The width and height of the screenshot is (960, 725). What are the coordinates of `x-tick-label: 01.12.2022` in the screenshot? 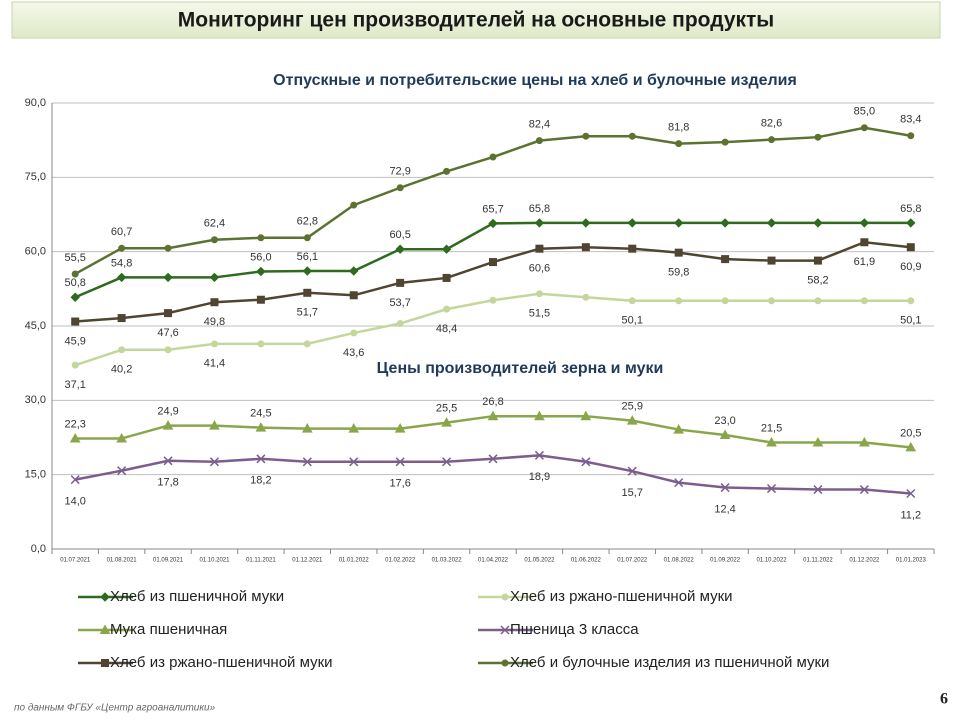 It's located at (864, 561).